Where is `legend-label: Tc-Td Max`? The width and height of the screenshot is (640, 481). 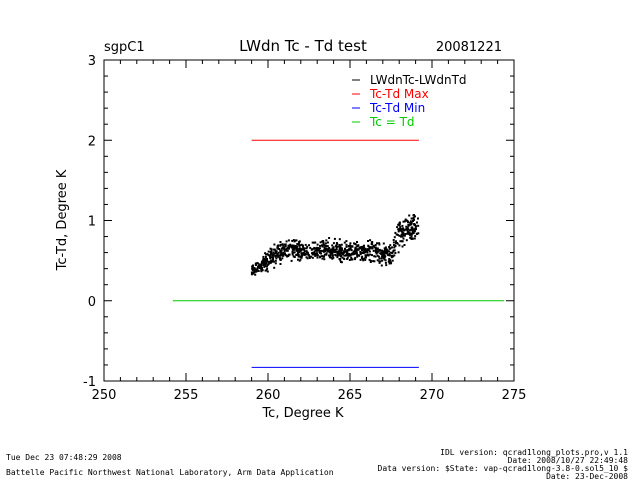 legend-label: Tc-Td Max is located at coordinates (399, 94).